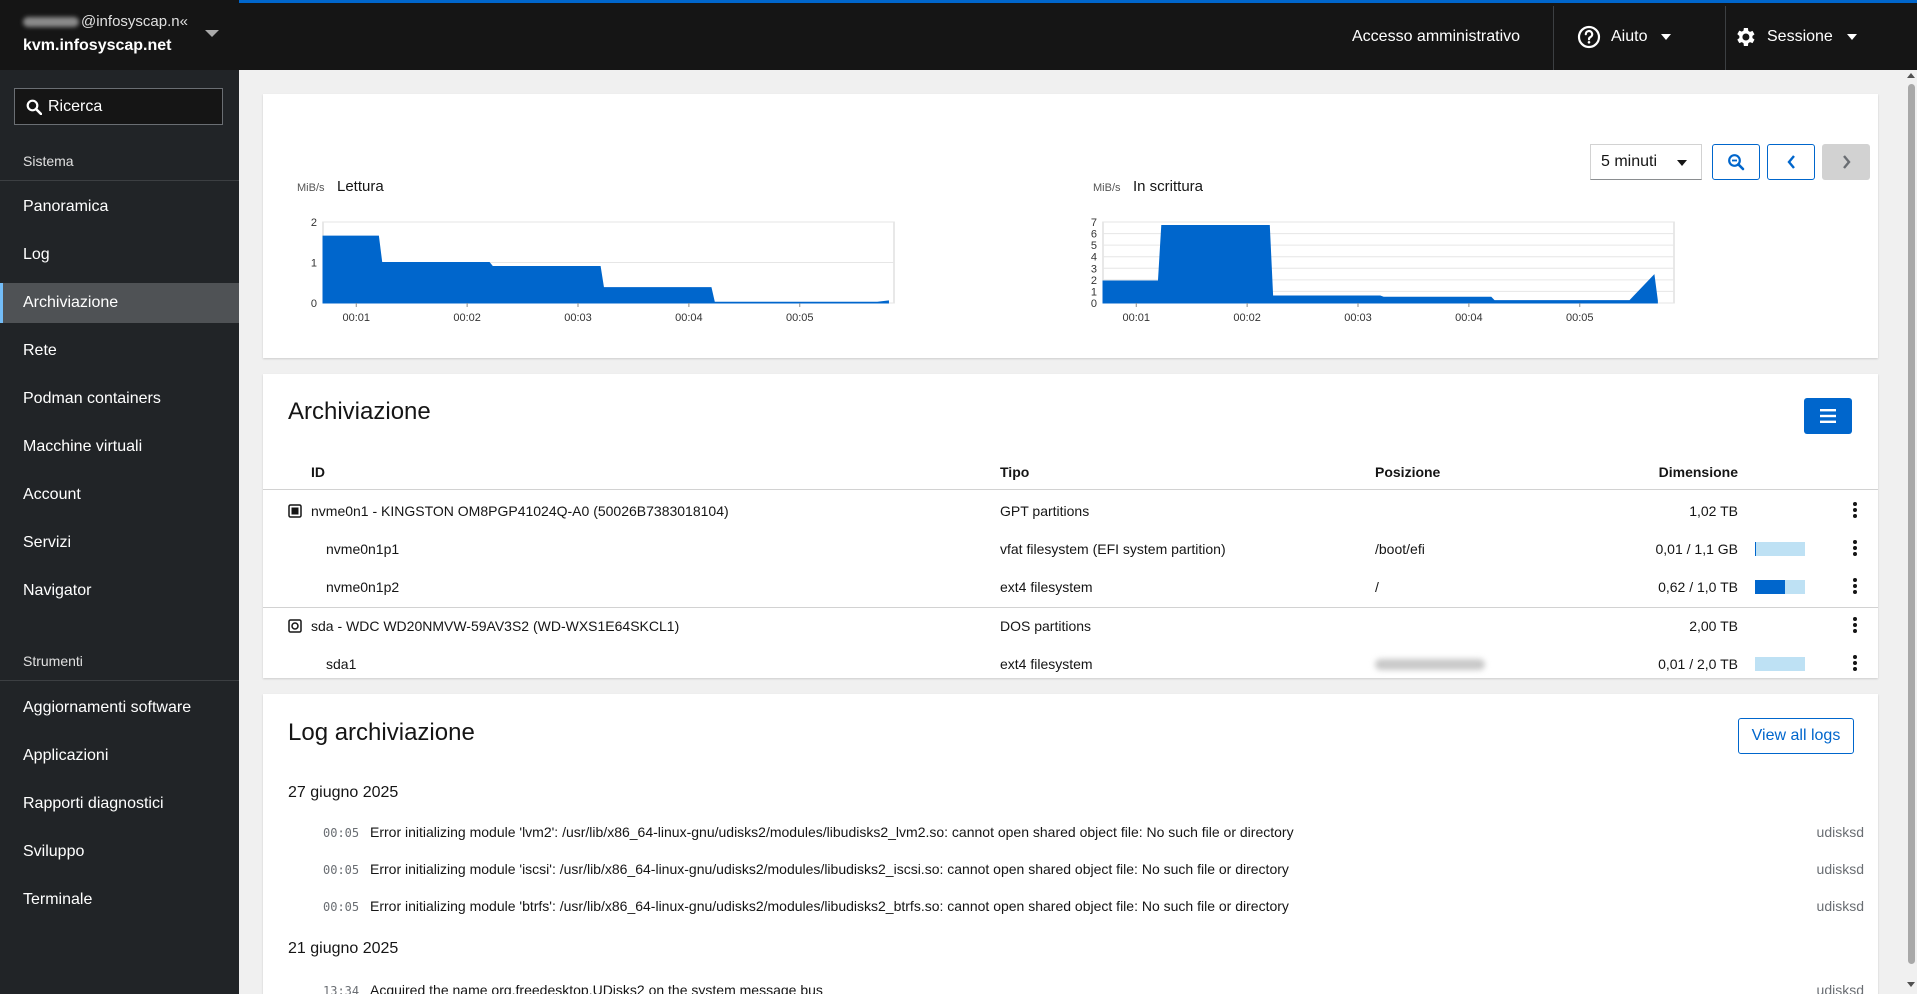  I want to click on next-button, so click(1846, 162).